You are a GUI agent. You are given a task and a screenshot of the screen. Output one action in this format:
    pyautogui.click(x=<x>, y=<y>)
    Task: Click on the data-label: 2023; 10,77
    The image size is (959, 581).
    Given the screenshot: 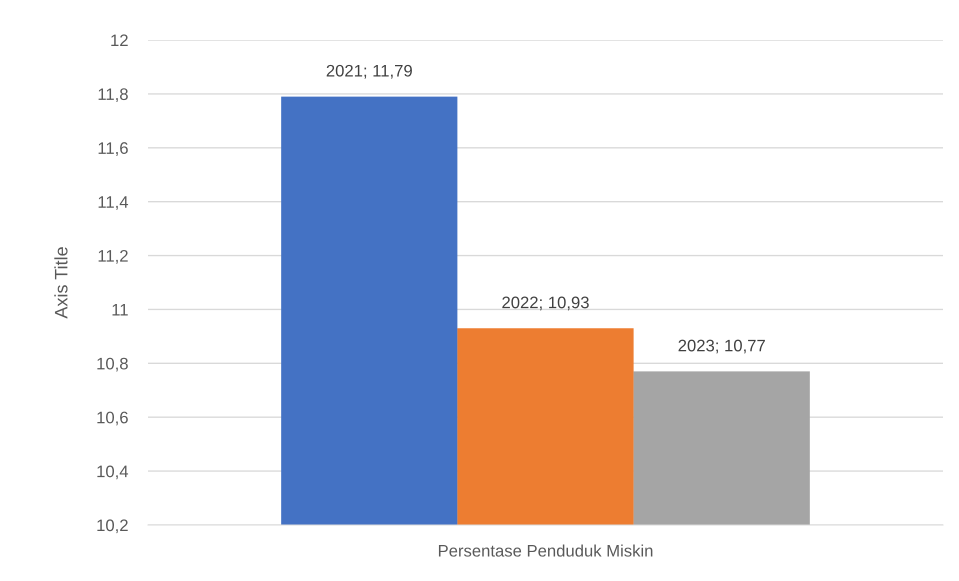 What is the action you would take?
    pyautogui.click(x=721, y=347)
    